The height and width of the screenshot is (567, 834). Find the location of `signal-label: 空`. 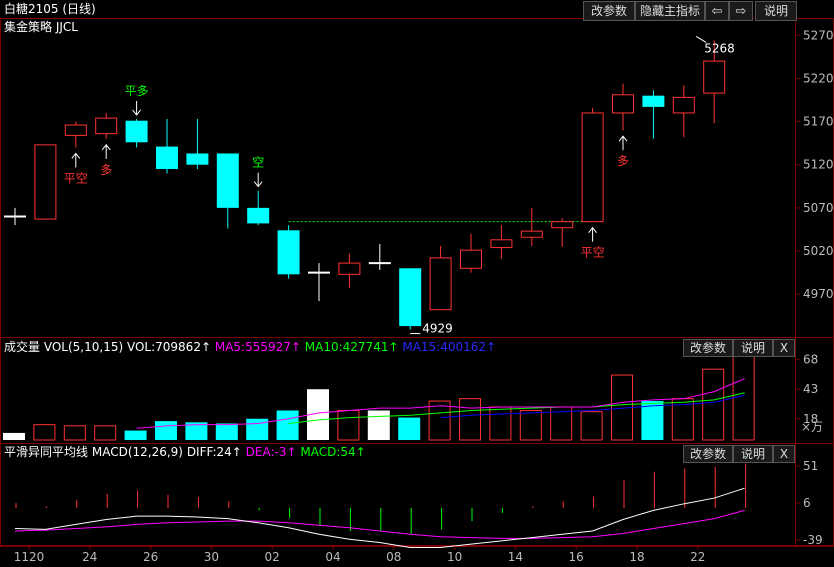

signal-label: 空 is located at coordinates (258, 163).